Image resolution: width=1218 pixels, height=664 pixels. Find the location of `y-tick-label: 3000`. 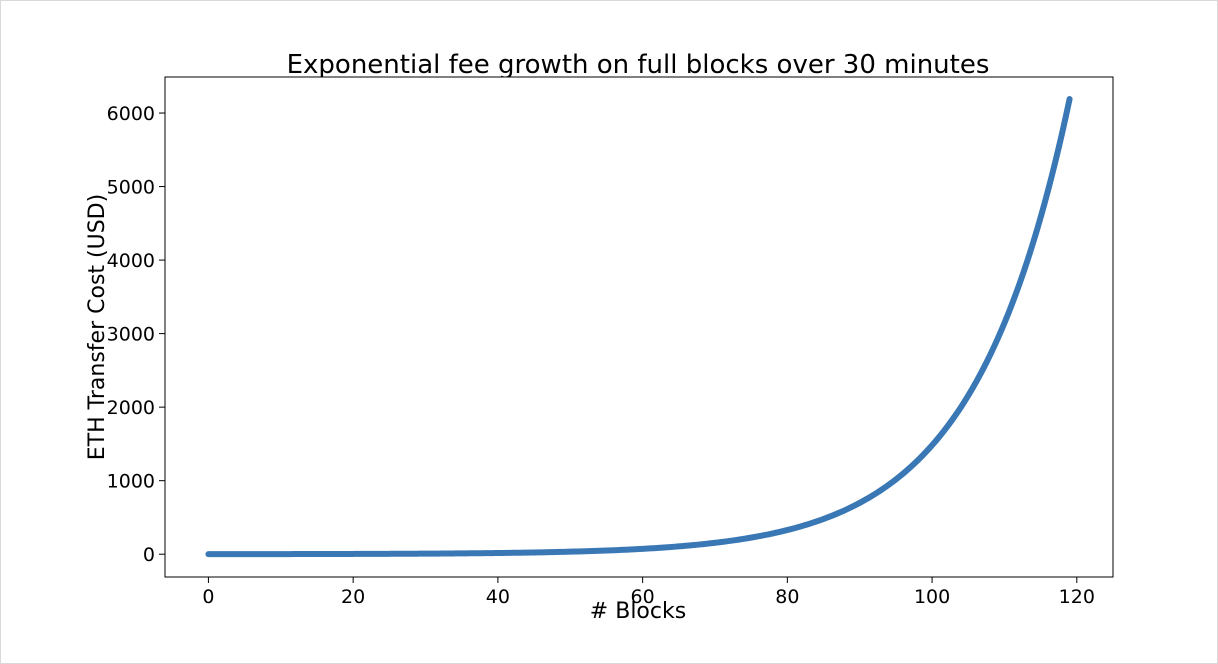

y-tick-label: 3000 is located at coordinates (131, 335).